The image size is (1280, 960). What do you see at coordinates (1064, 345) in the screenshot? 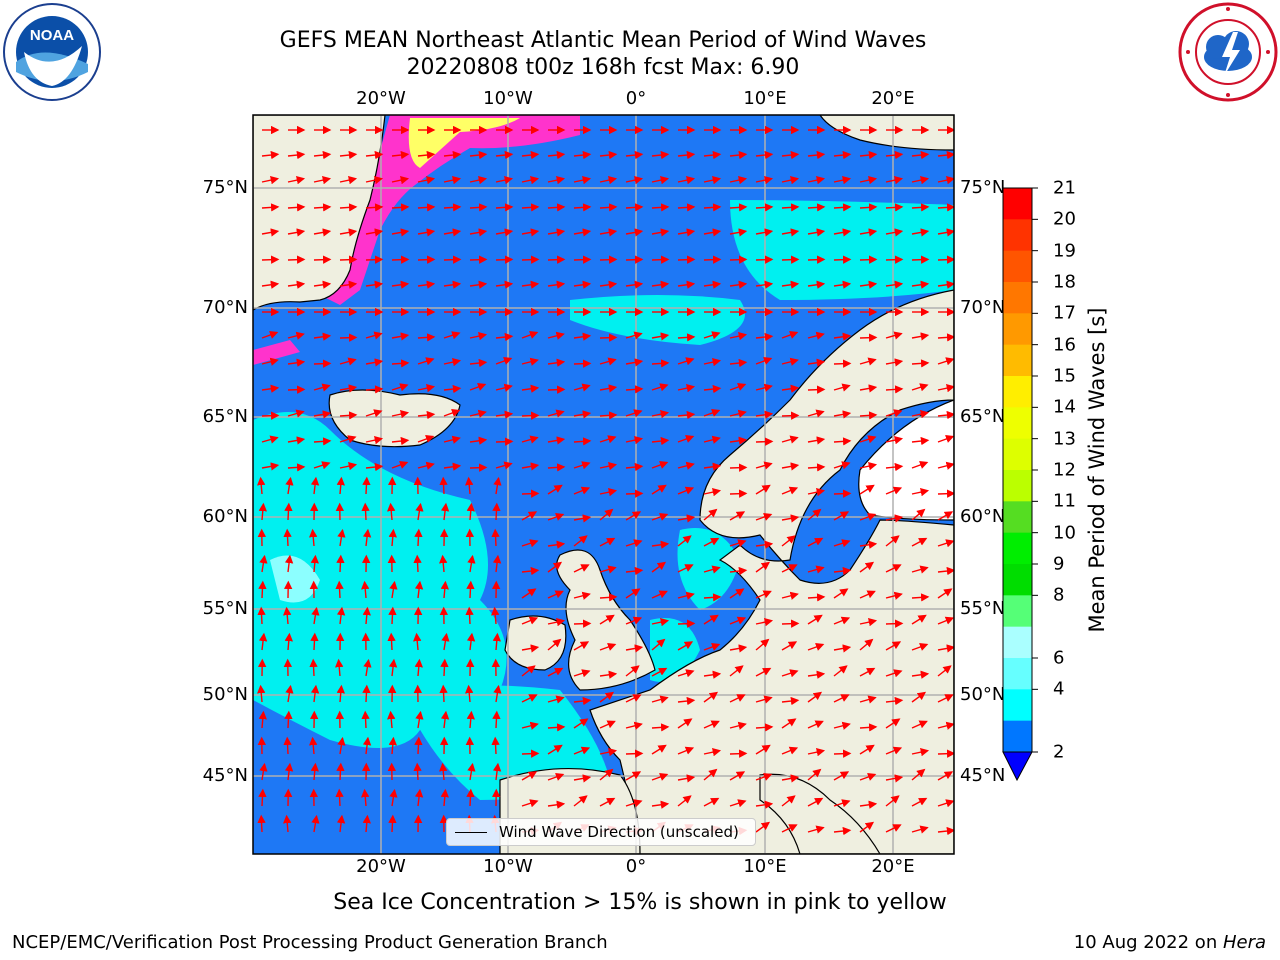
I see `colorbar-tick-label: 16` at bounding box center [1064, 345].